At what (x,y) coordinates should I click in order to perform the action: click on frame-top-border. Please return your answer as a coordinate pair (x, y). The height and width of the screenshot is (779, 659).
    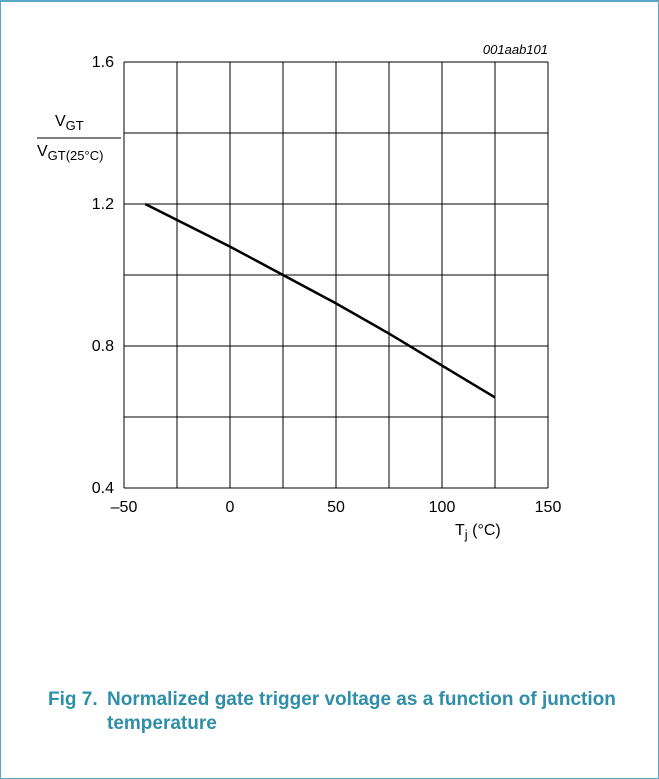
    Looking at the image, I should click on (329, 1).